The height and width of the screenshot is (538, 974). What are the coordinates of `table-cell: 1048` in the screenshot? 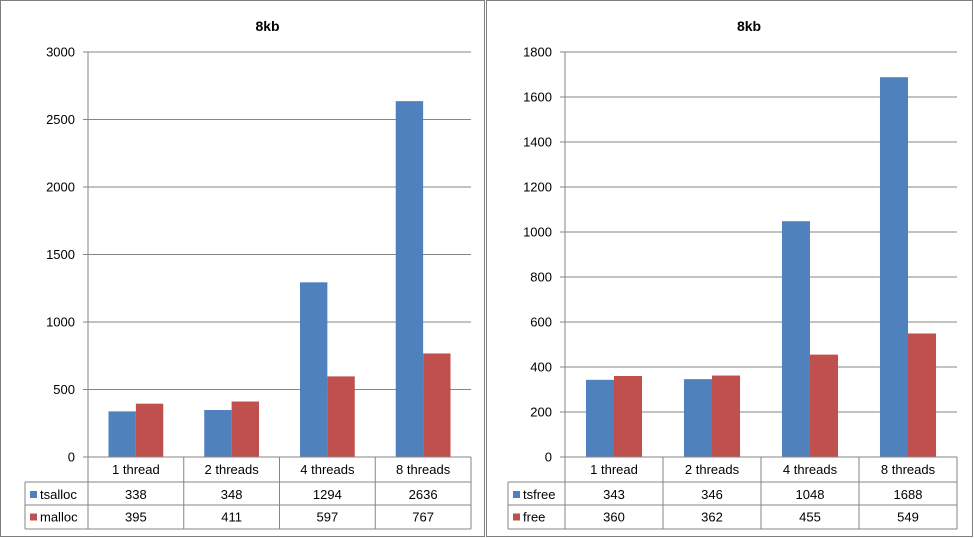 It's located at (810, 494).